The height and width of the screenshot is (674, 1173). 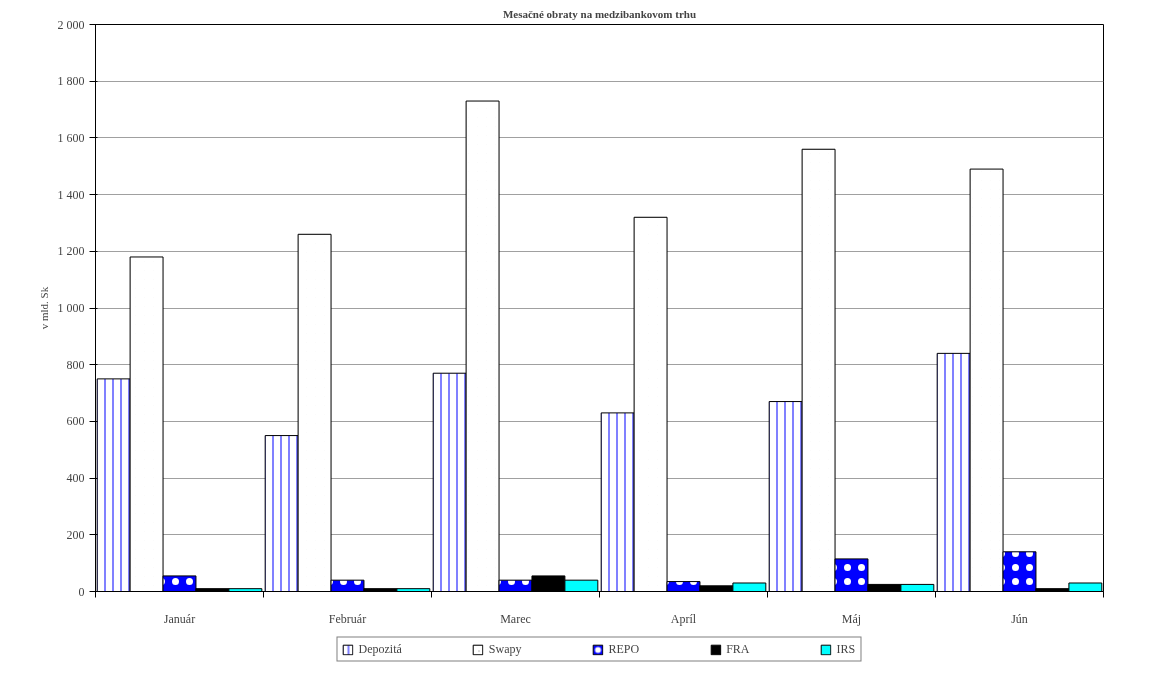 What do you see at coordinates (71, 308) in the screenshot?
I see `y-tick-label: 1 000` at bounding box center [71, 308].